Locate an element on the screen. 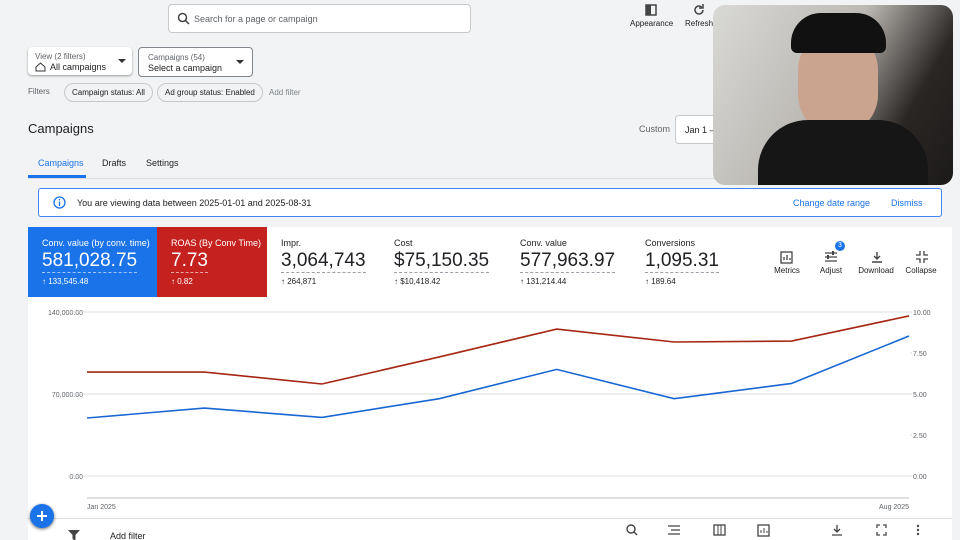  y2-tick-label: 5.00 is located at coordinates (920, 395).